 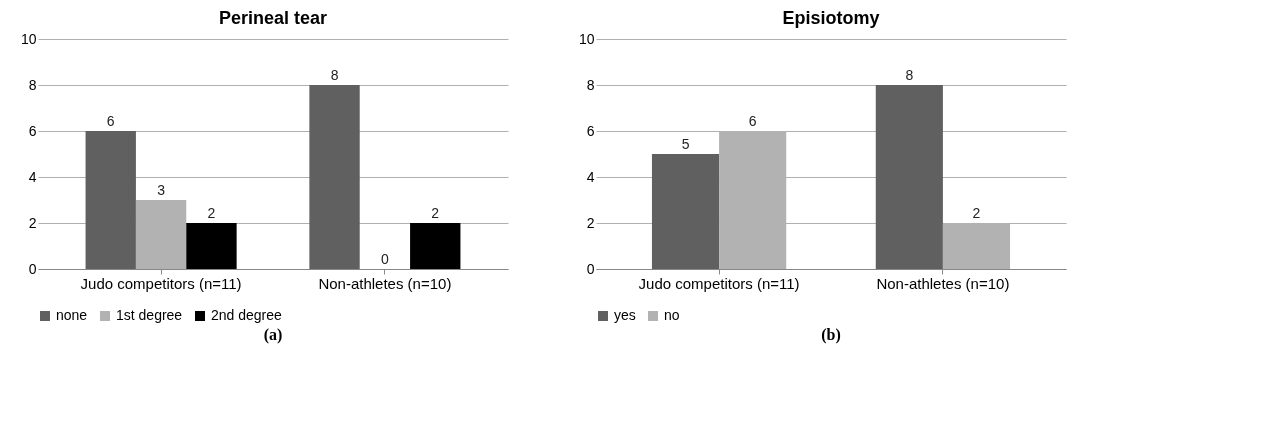 What do you see at coordinates (831, 335) in the screenshot?
I see `text: (b)` at bounding box center [831, 335].